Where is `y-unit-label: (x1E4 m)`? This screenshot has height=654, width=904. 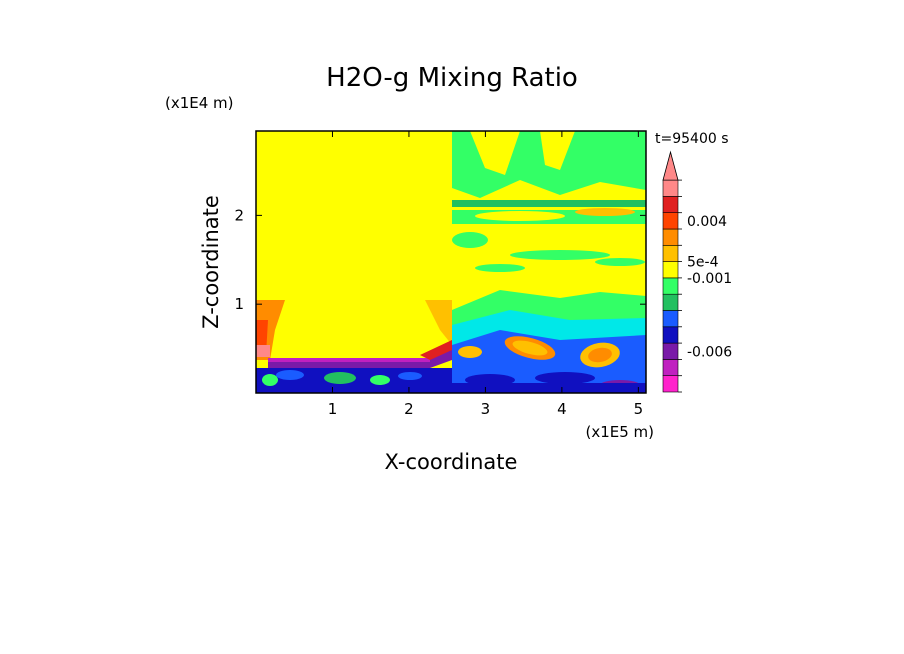 y-unit-label: (x1E4 m) is located at coordinates (199, 103).